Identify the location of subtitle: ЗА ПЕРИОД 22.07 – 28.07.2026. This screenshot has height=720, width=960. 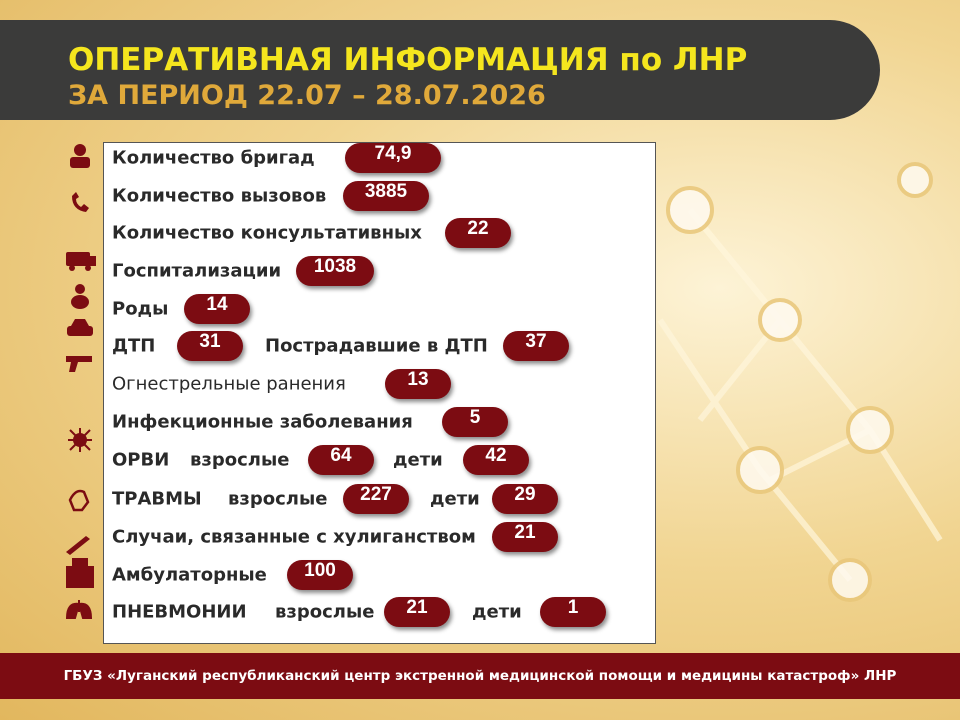
(307, 95).